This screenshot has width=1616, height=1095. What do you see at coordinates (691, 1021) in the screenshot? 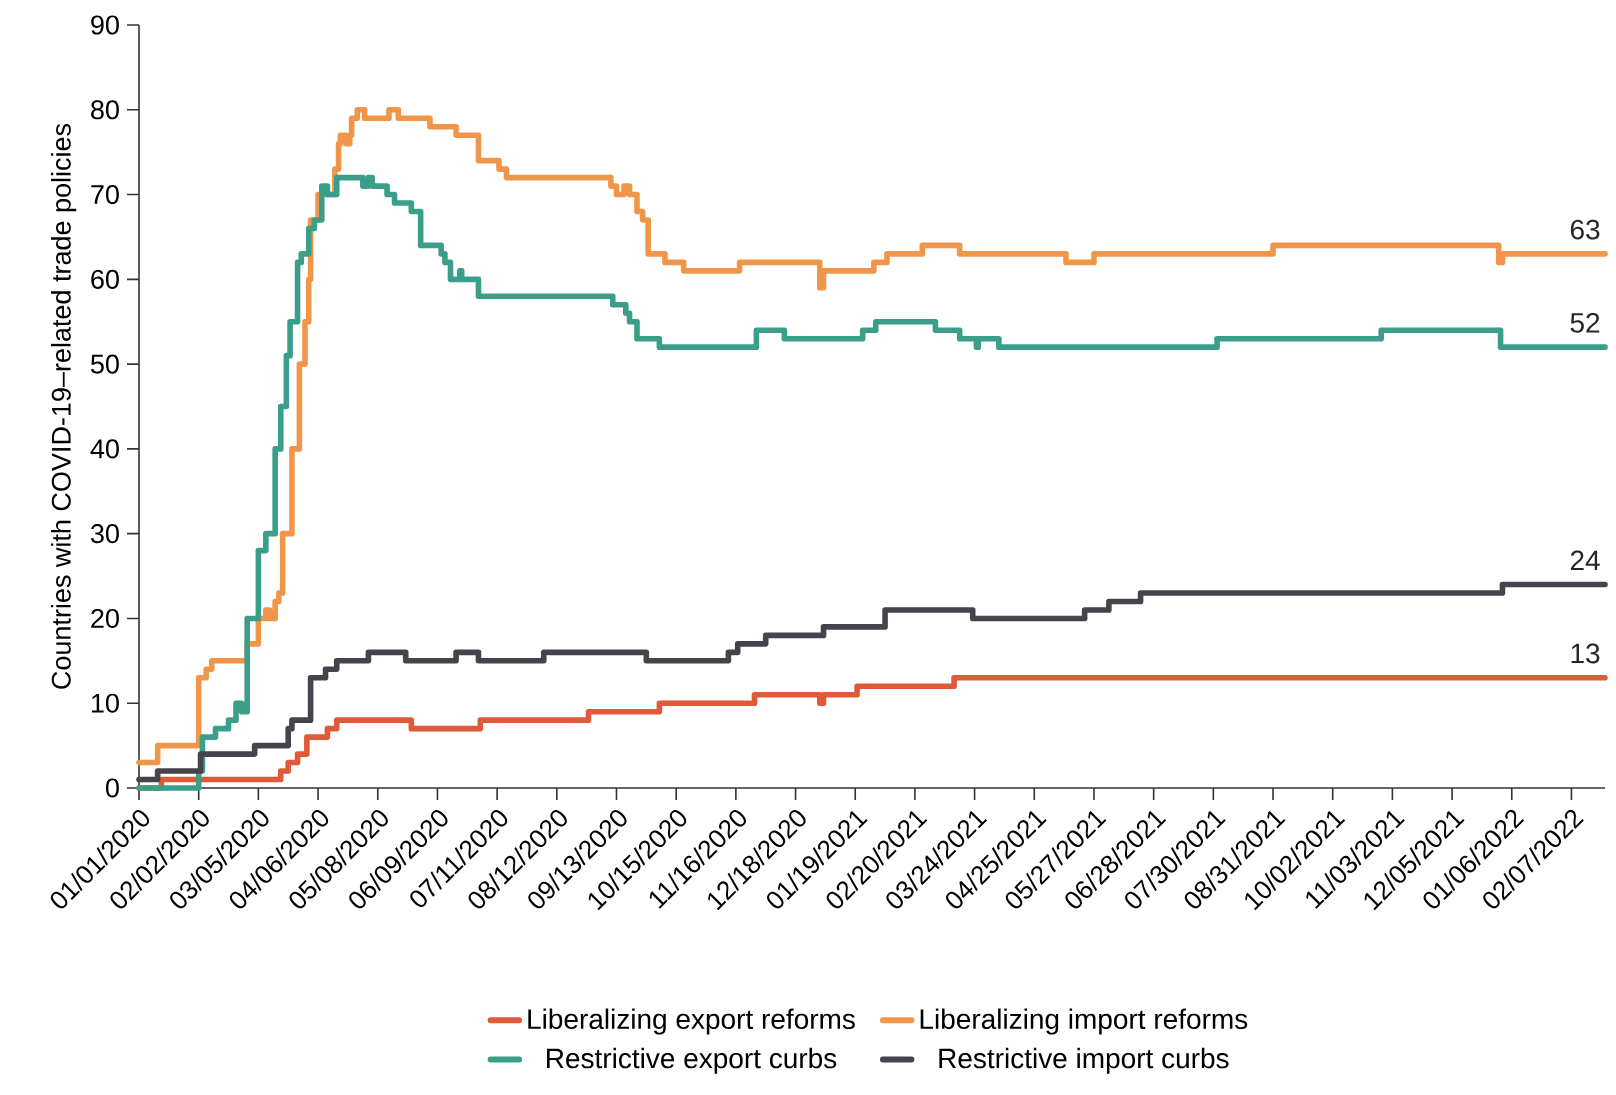
I see `legend-label: Liberalizing export reforms` at bounding box center [691, 1021].